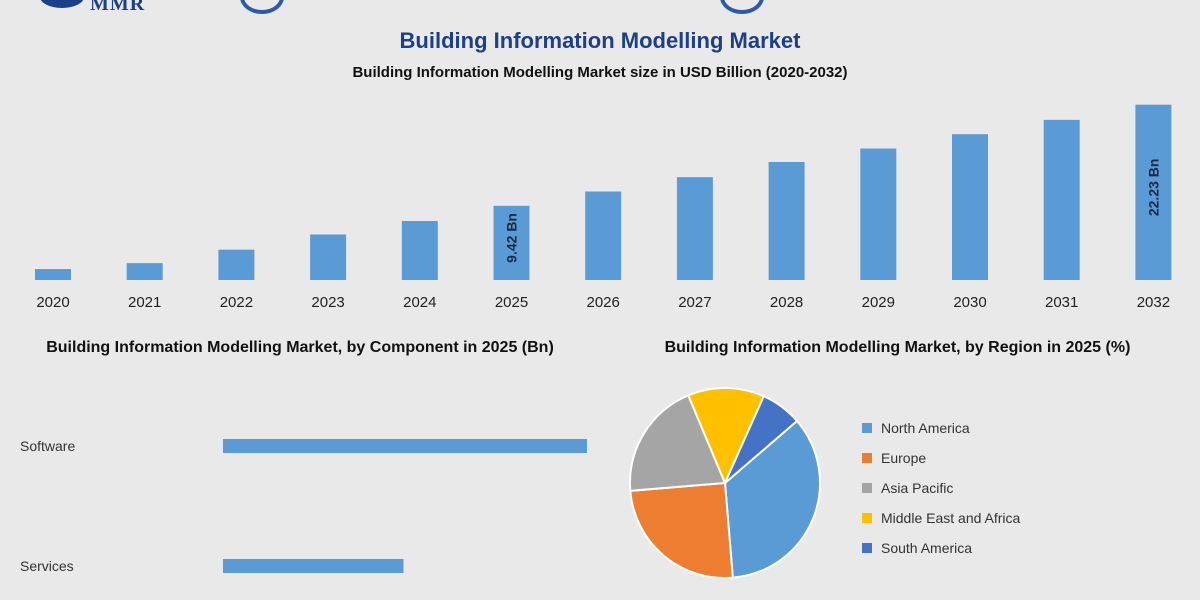  Describe the element at coordinates (694, 228) in the screenshot. I see `bar-2027` at that location.